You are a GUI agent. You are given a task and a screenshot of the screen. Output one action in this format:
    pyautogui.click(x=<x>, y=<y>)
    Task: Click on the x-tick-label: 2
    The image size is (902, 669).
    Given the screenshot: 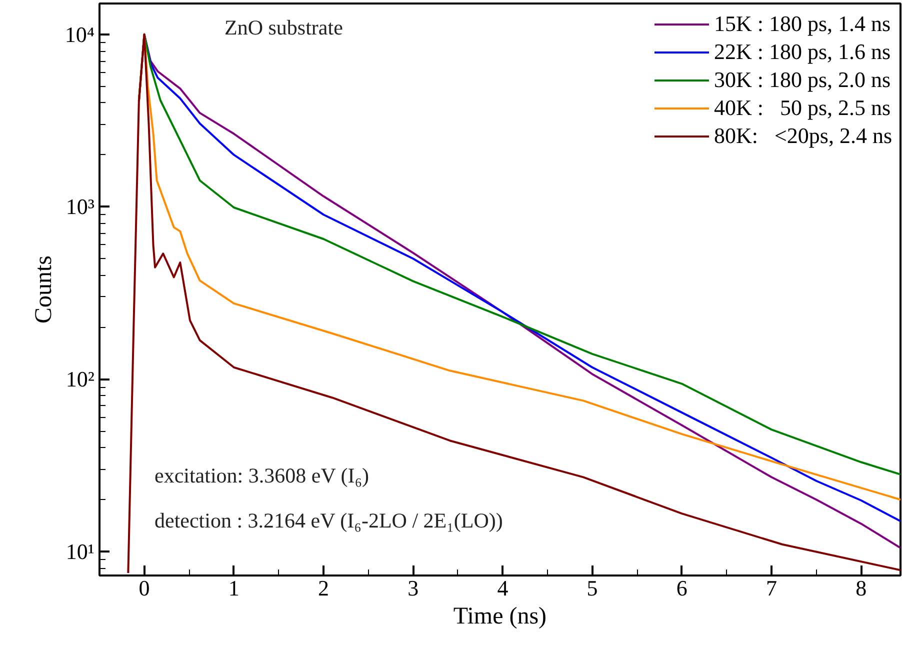 What is the action you would take?
    pyautogui.click(x=323, y=588)
    